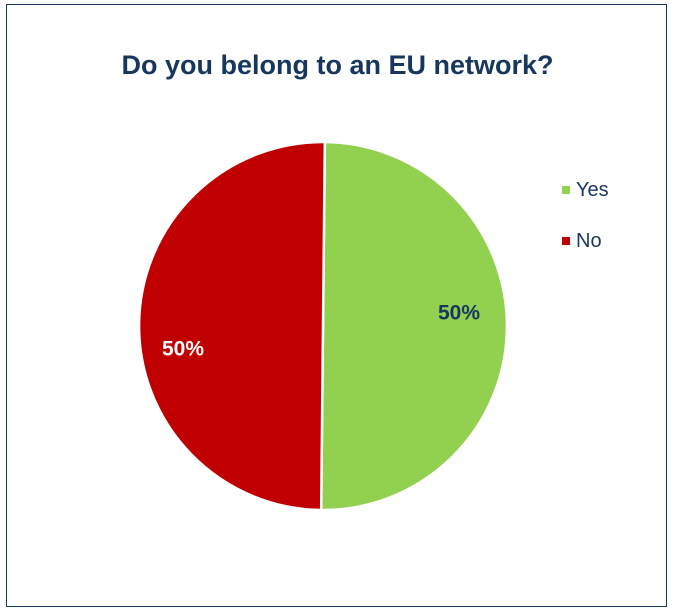 The width and height of the screenshot is (675, 613). I want to click on data-label-yes: 50%, so click(459, 313).